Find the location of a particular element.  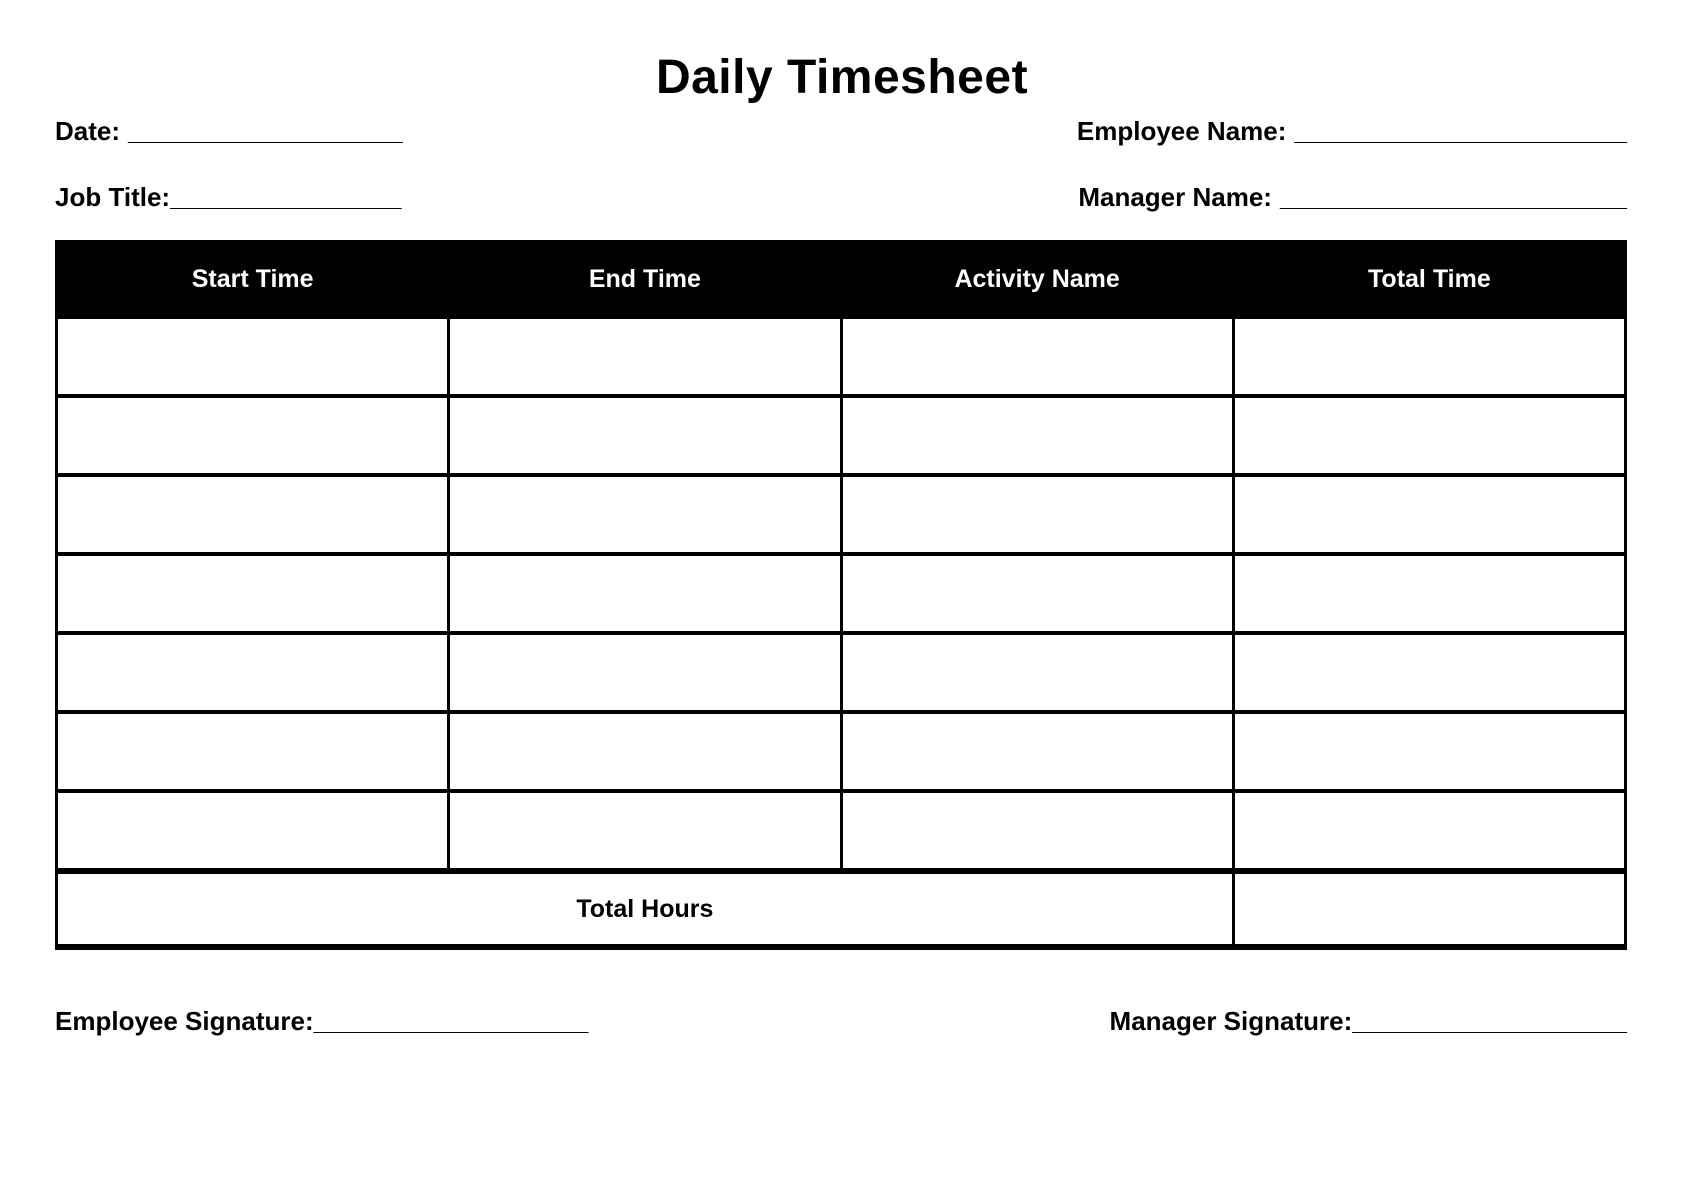

page-title: Daily Timesheet is located at coordinates (842, 77).